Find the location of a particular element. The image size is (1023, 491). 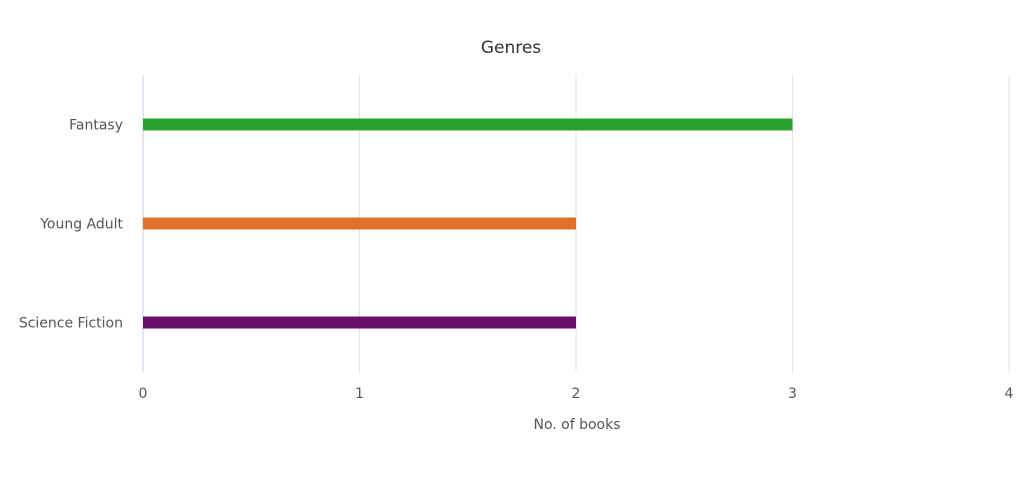

category-label-science-fiction: Science Fiction is located at coordinates (71, 324).